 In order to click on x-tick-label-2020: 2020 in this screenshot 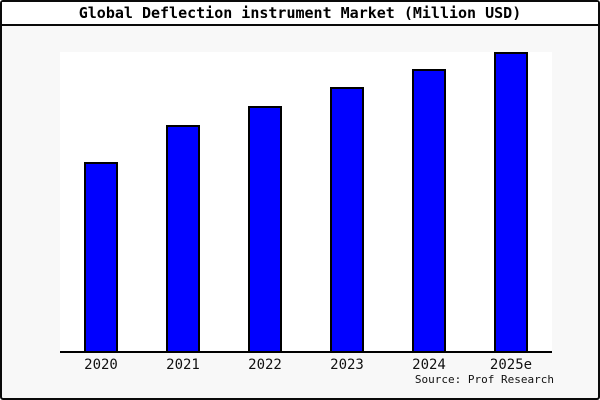, I will do `click(101, 365)`.